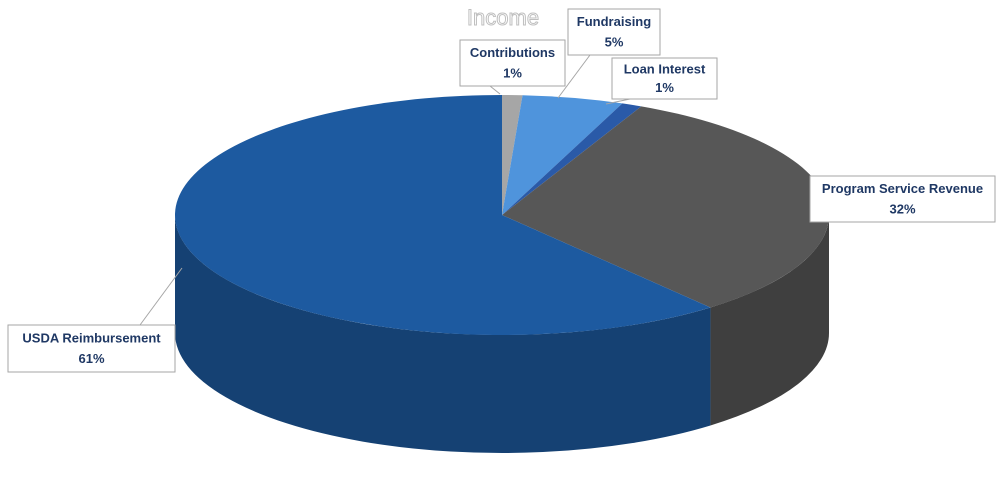 The image size is (997, 481). What do you see at coordinates (902, 208) in the screenshot?
I see `value-label: 32%` at bounding box center [902, 208].